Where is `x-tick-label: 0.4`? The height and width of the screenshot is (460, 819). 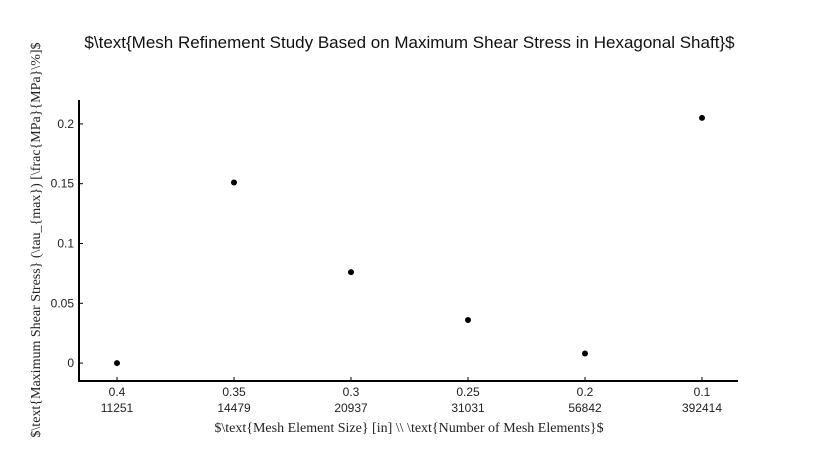 x-tick-label: 0.4 is located at coordinates (117, 392).